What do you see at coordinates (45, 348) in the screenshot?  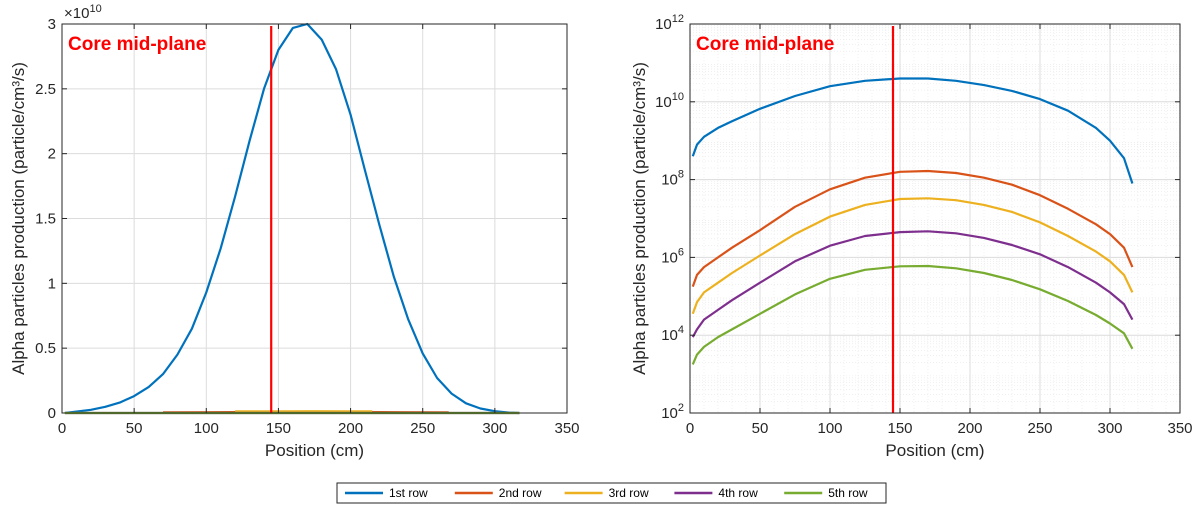 I see `y-tick-label: 0.5` at bounding box center [45, 348].